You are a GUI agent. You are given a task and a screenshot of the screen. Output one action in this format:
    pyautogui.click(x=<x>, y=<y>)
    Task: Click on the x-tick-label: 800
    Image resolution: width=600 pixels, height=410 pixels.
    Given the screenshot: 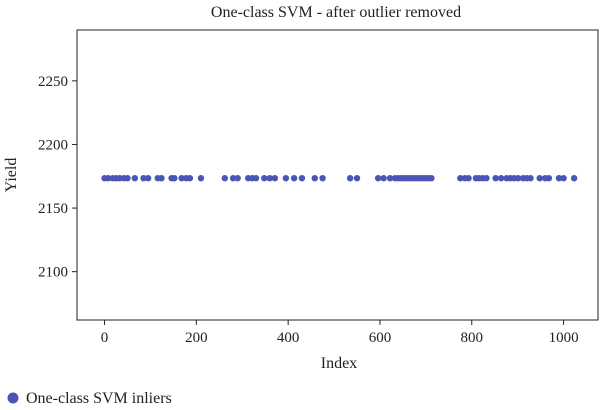 What is the action you would take?
    pyautogui.click(x=472, y=338)
    